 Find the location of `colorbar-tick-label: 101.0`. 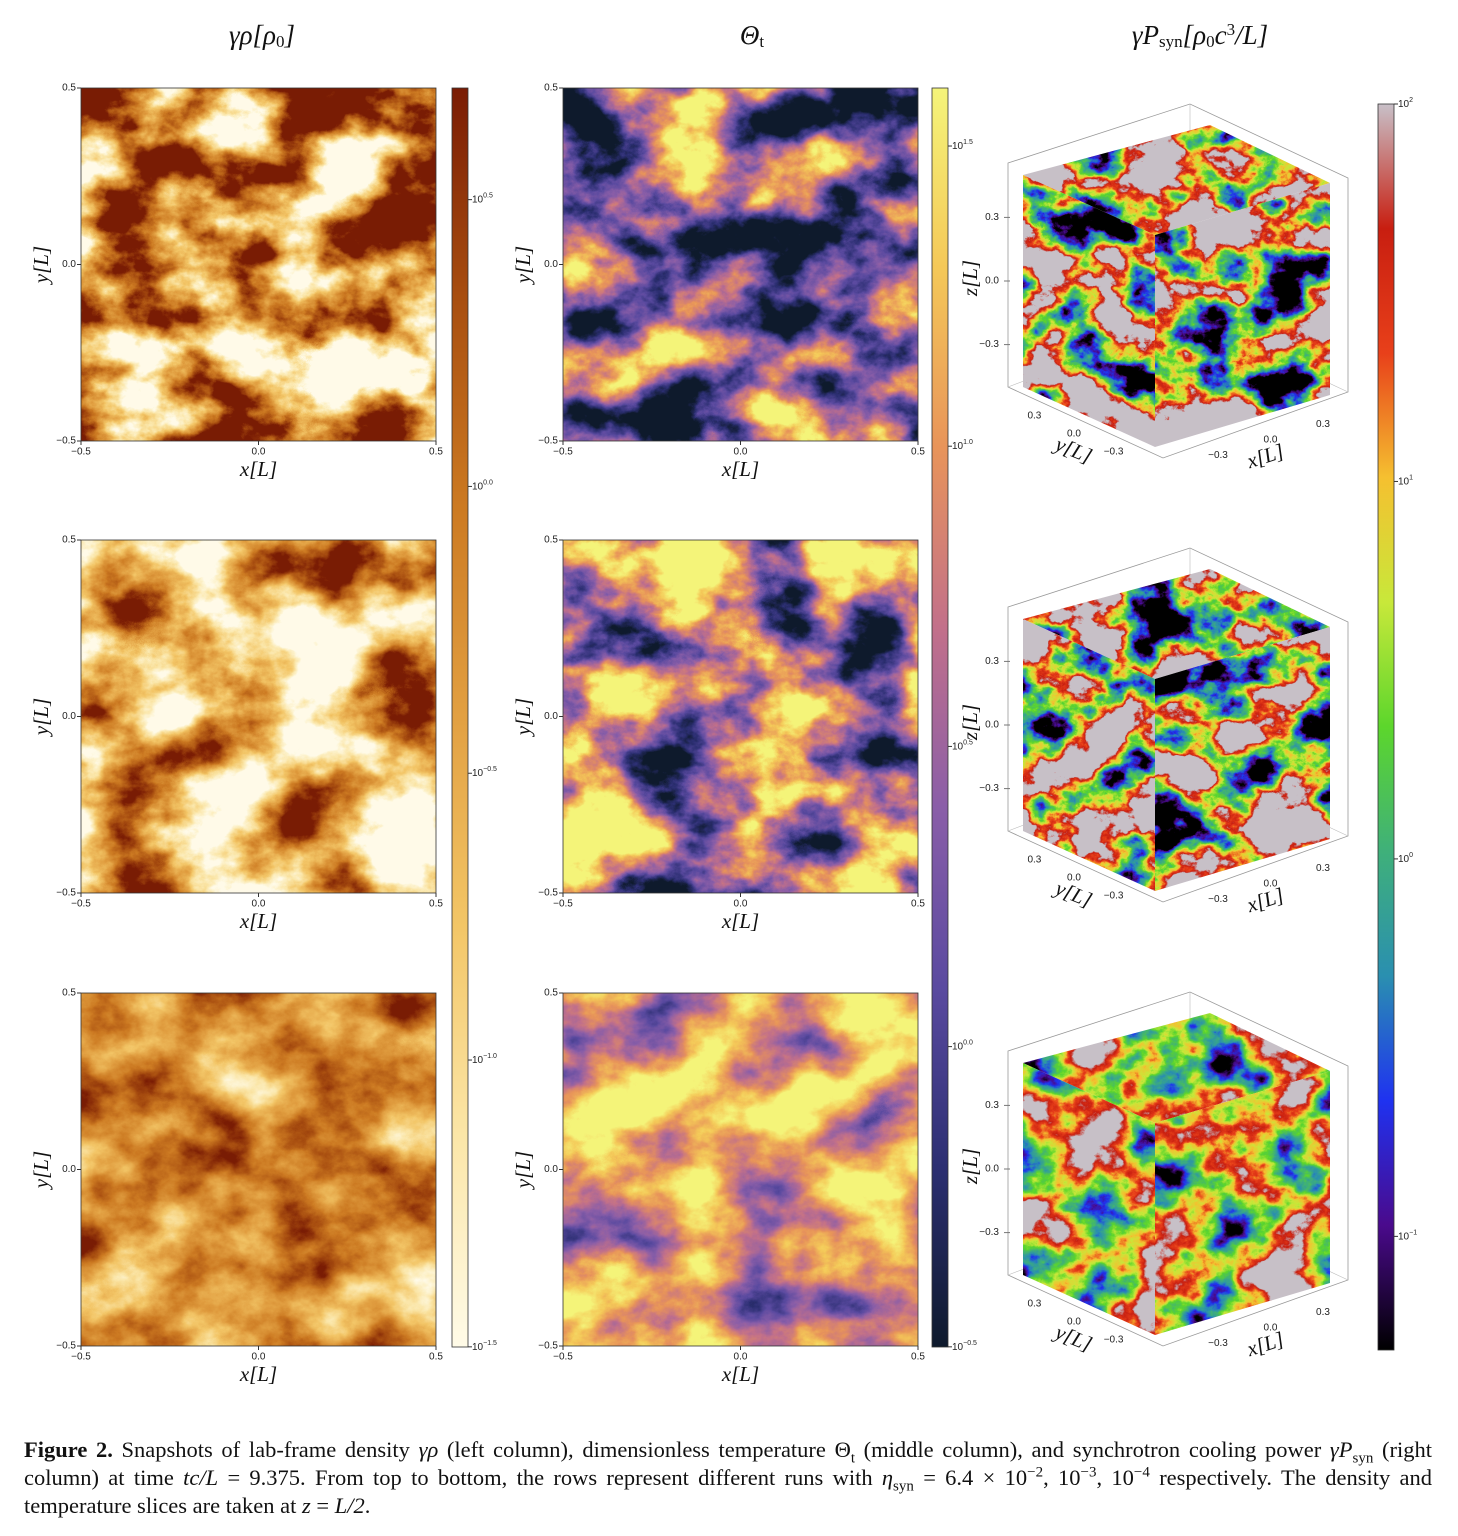

colorbar-tick-label: 101.0 is located at coordinates (962, 445).